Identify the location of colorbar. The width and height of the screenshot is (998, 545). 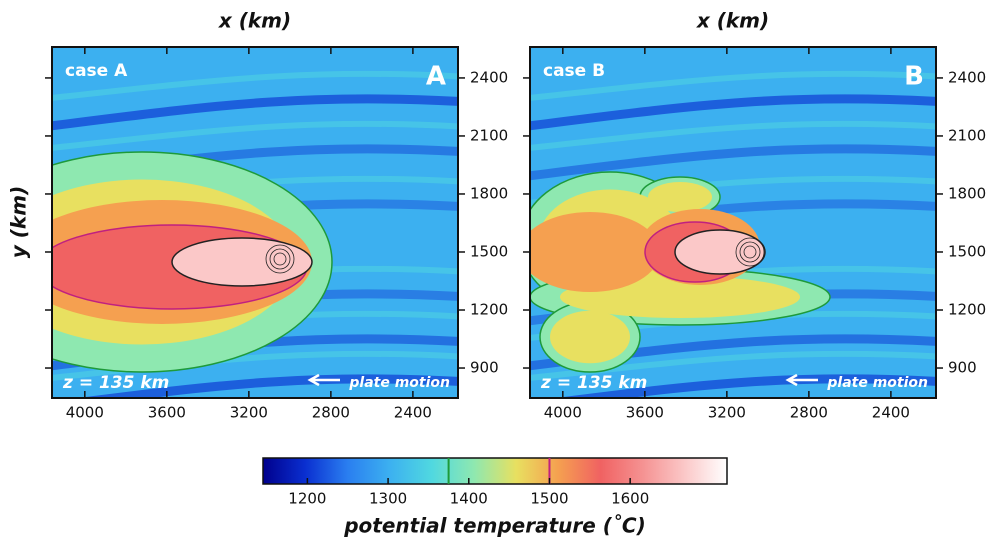
(495, 471).